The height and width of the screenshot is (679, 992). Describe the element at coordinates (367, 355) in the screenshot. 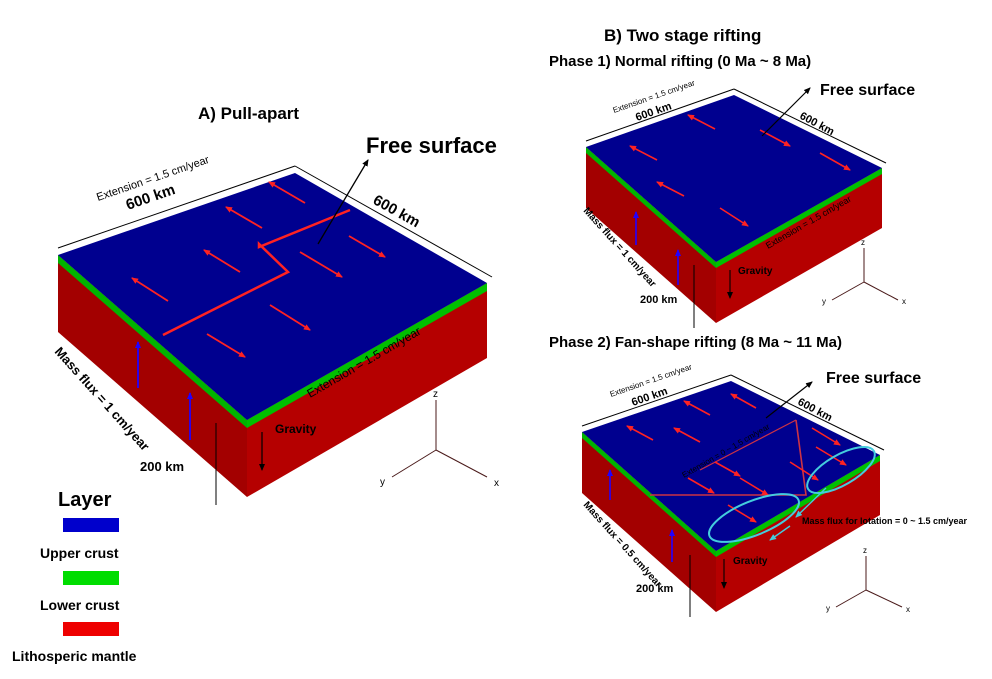

I see `block-a-lower-crust-right` at that location.